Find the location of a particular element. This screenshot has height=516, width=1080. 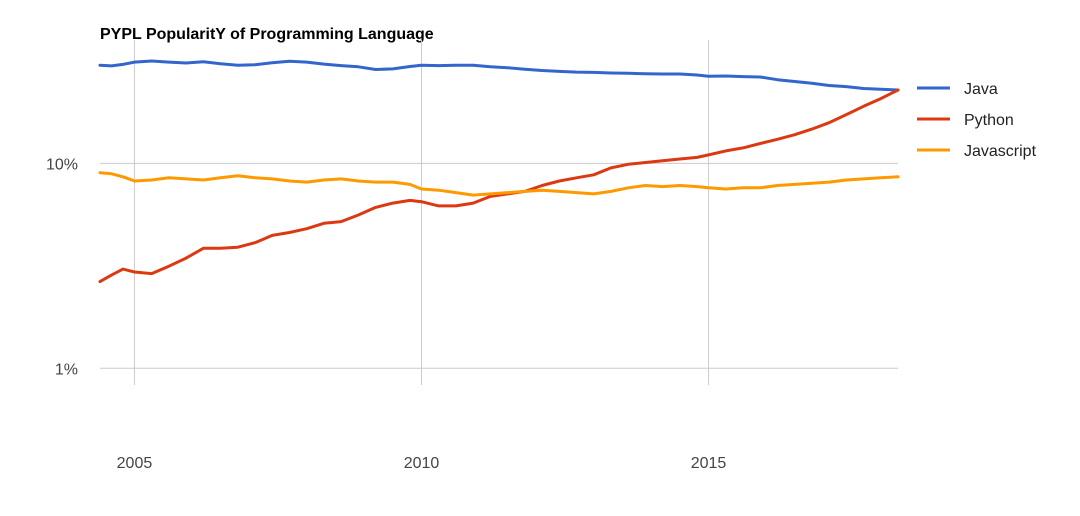

chart-title: PYPL PopularitY of Programming Language is located at coordinates (267, 34).